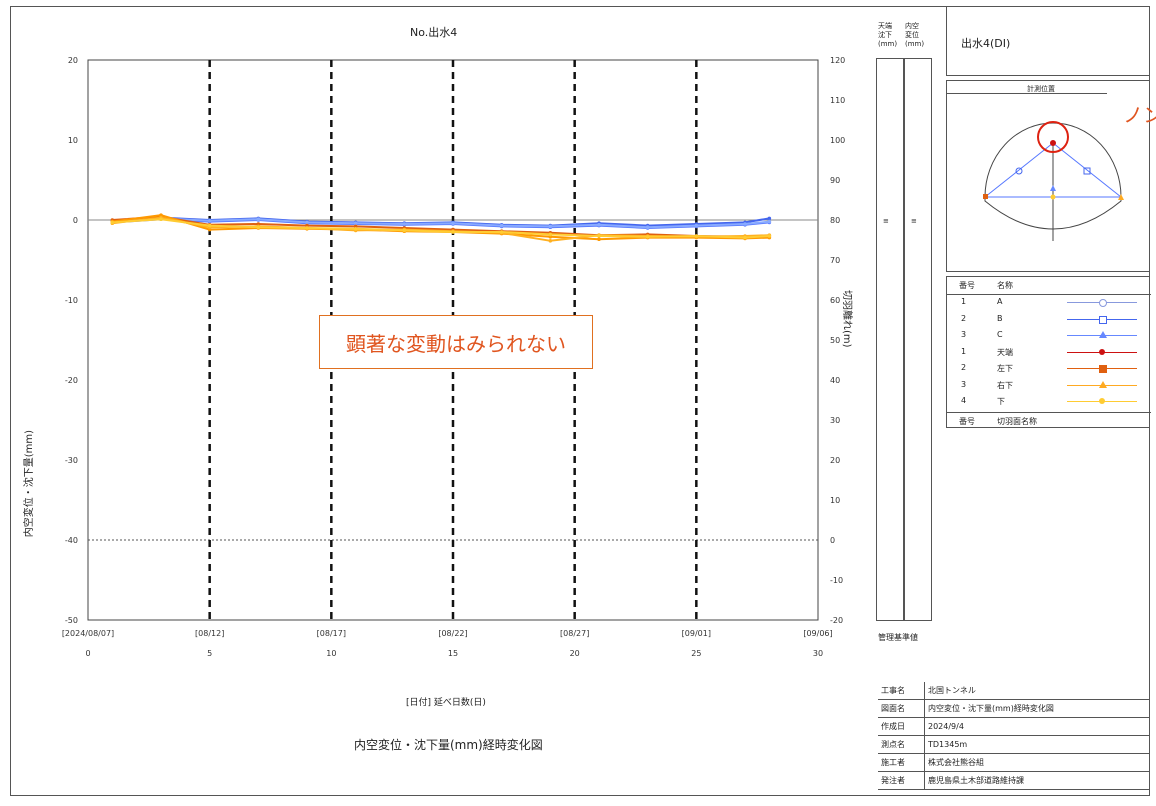 Image resolution: width=1156 pixels, height=806 pixels. What do you see at coordinates (835, 340) in the screenshot?
I see `y2-tick-label: 50` at bounding box center [835, 340].